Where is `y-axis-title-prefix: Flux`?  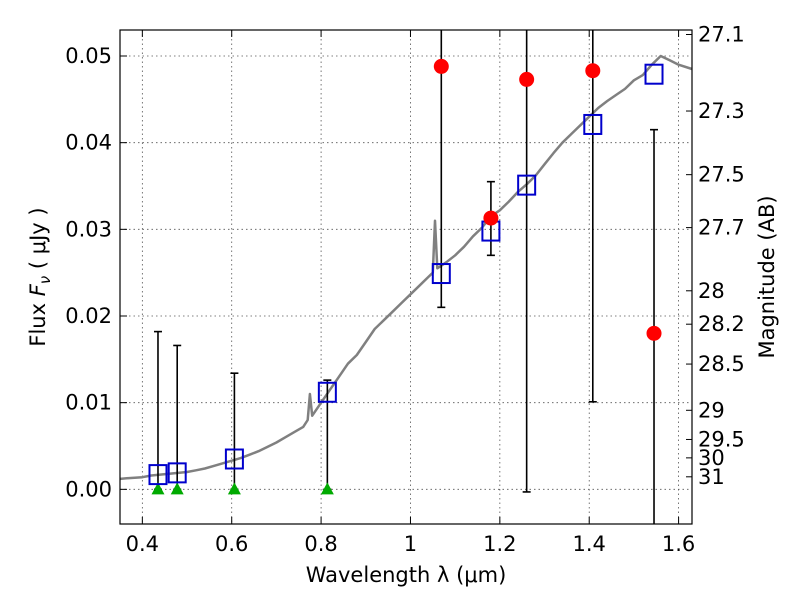
y-axis-title-prefix: Flux is located at coordinates (38, 321).